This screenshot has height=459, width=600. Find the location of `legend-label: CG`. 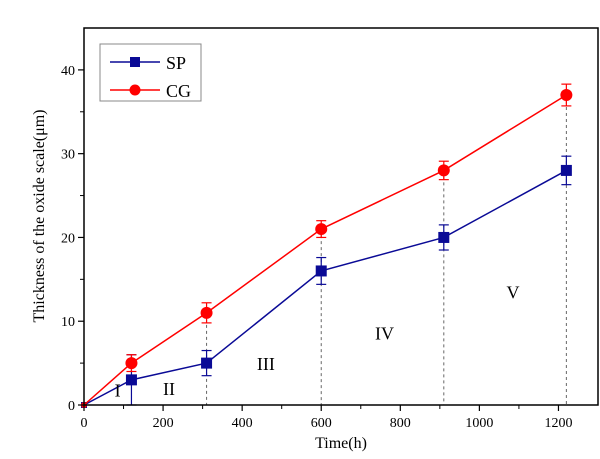

legend-label: CG is located at coordinates (178, 91).